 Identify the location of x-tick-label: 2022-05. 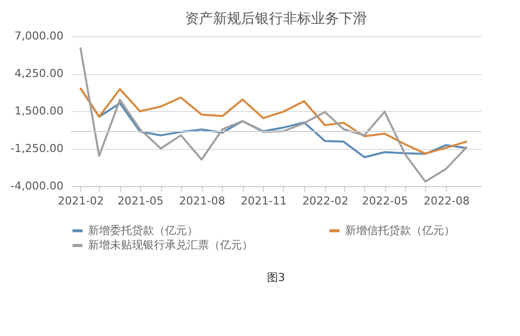
(385, 201).